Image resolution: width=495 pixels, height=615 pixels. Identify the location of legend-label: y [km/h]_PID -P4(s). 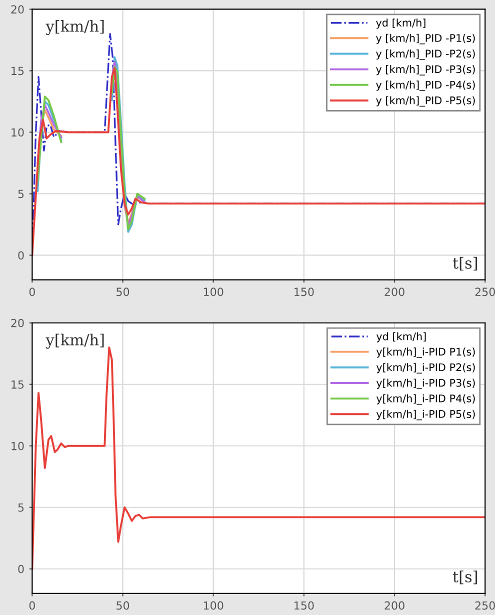
(425, 85).